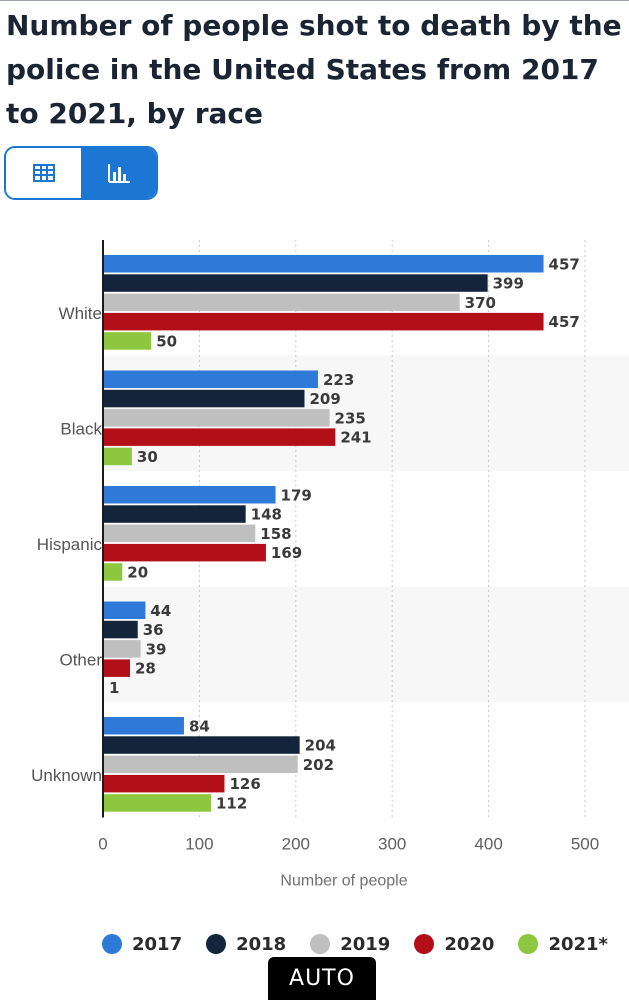 The image size is (629, 1000). Describe the element at coordinates (355, 438) in the screenshot. I see `data-label: 241` at that location.